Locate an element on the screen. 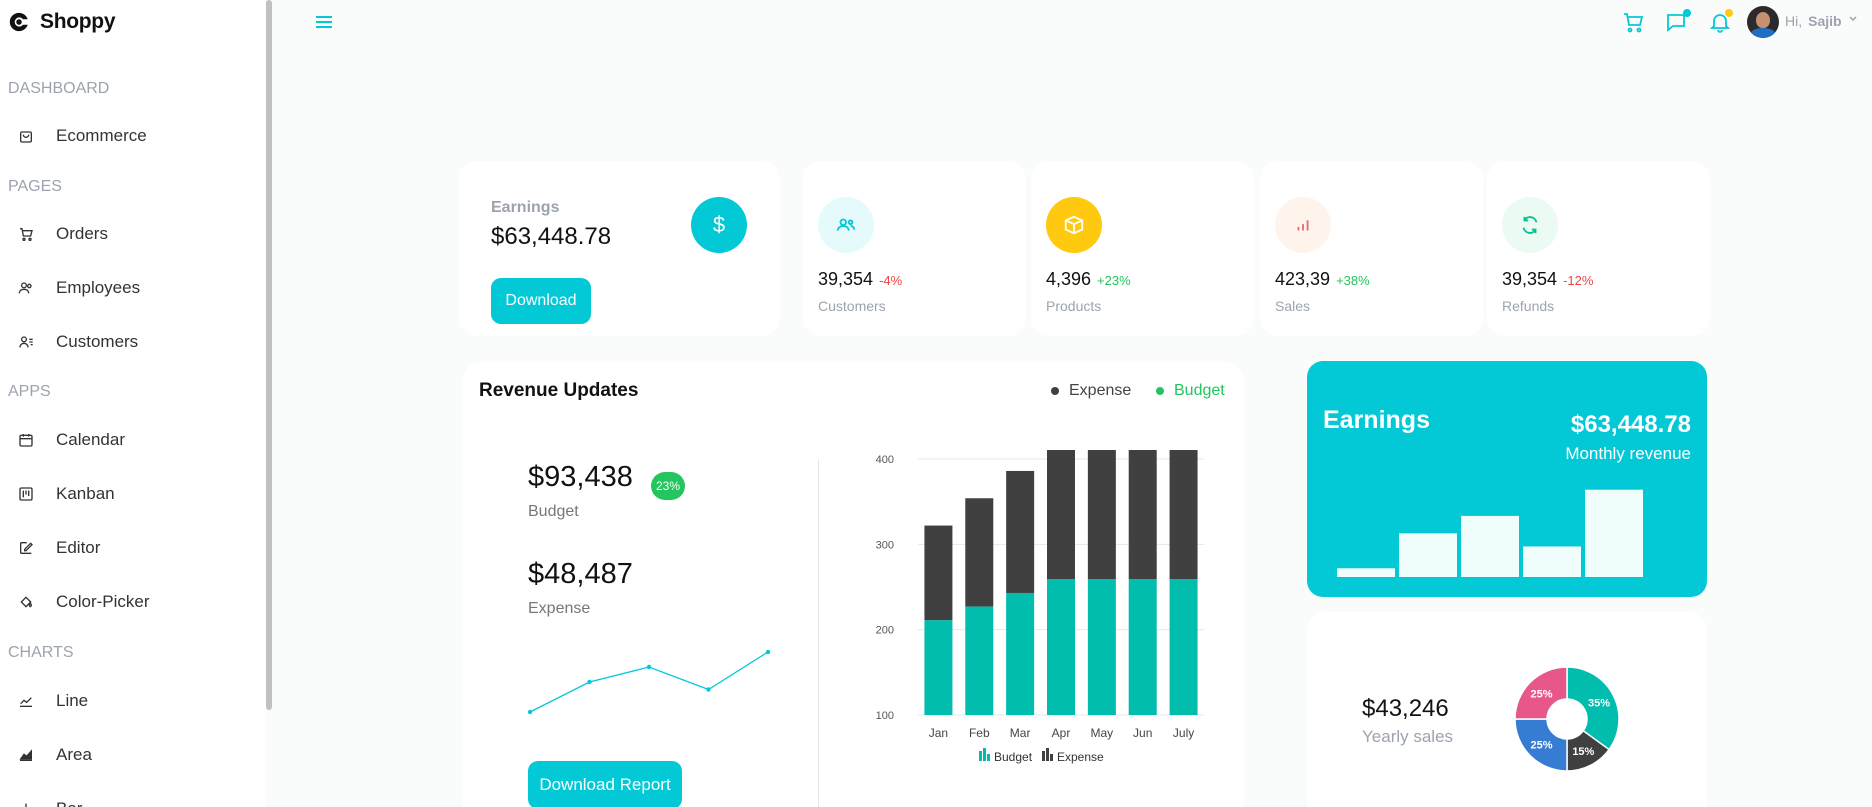  sidebar-item-kanban: Kanban is located at coordinates (66, 494).